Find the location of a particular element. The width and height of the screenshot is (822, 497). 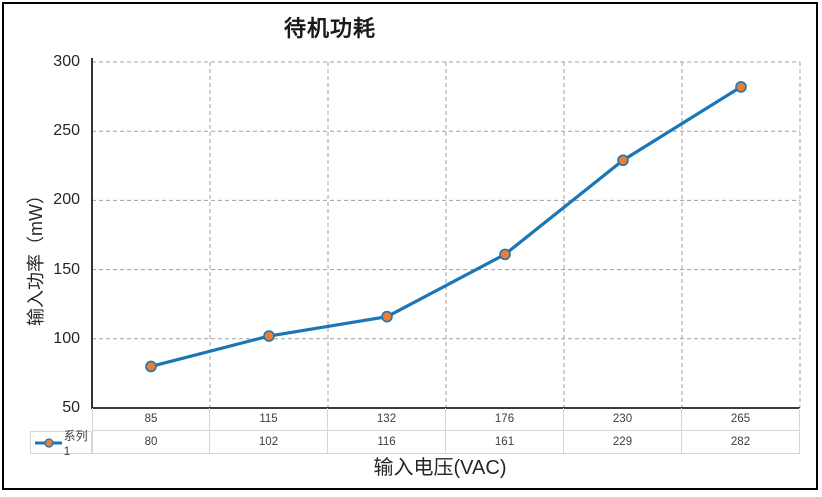

table-category-cell: 230 is located at coordinates (623, 419).